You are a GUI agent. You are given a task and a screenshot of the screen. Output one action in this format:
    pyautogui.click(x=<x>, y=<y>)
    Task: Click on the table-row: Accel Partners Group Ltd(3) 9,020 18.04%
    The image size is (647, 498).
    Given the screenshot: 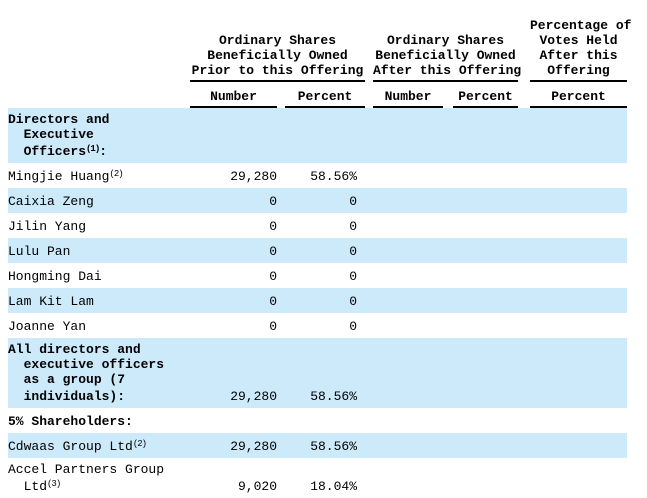 What is the action you would take?
    pyautogui.click(x=317, y=478)
    